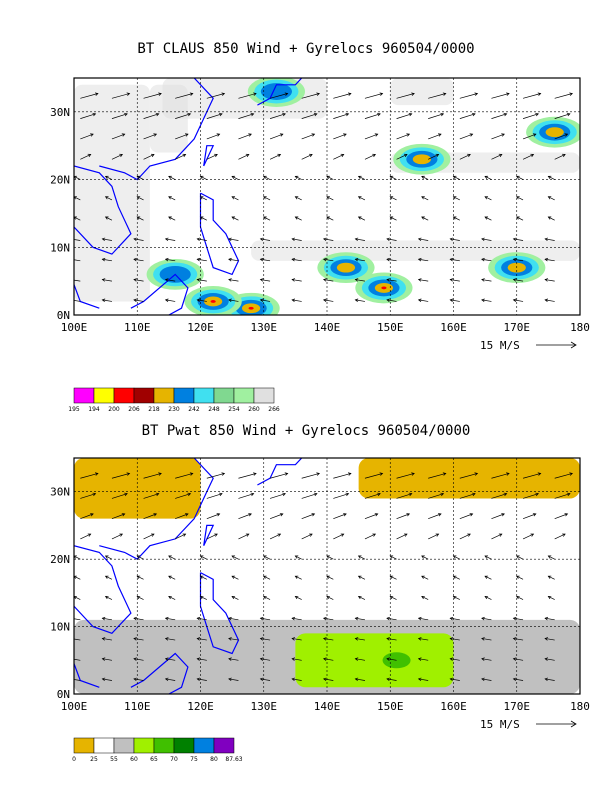 The height and width of the screenshot is (792, 612). Describe the element at coordinates (384, 288) in the screenshot. I see `cloud-feature` at that location.